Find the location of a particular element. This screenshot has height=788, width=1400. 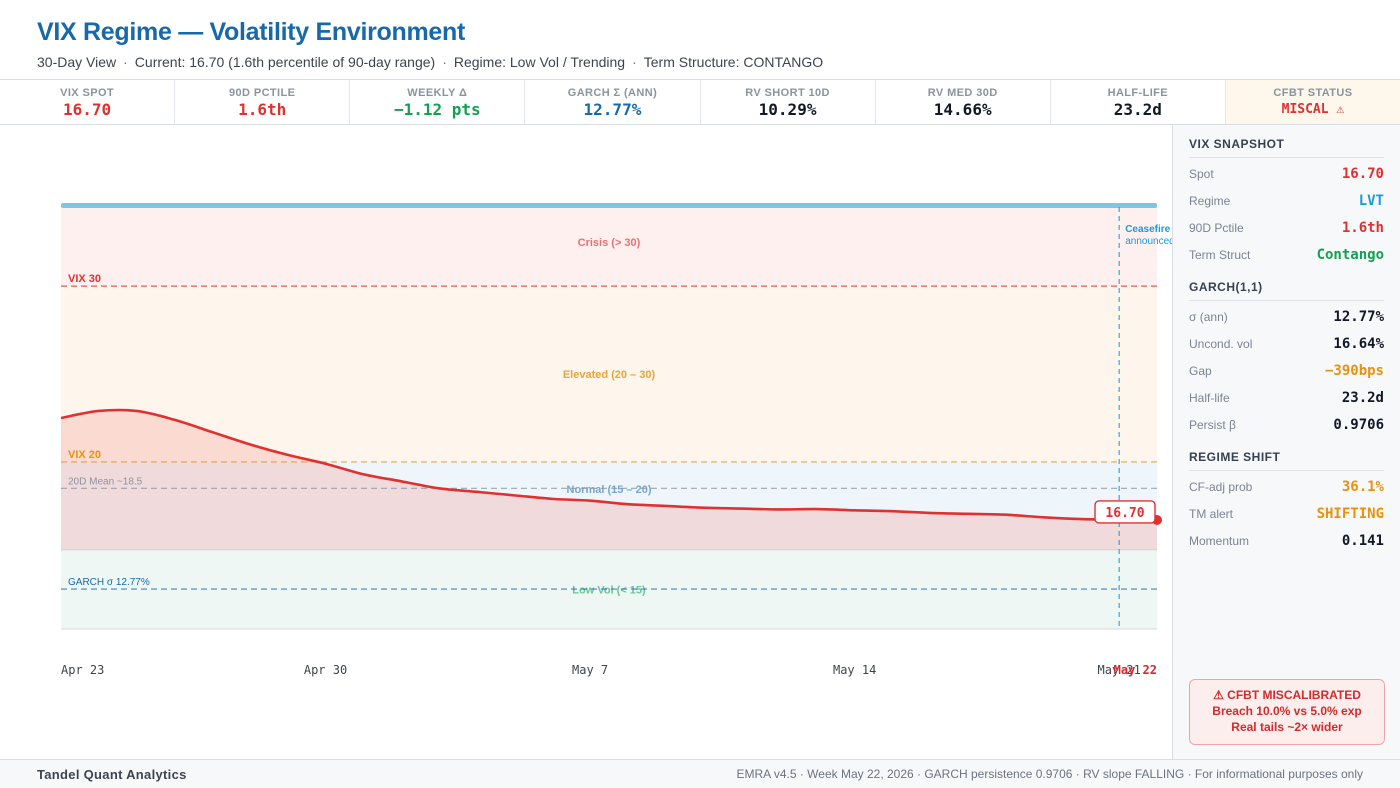

row-label: Momentum is located at coordinates (1219, 541).